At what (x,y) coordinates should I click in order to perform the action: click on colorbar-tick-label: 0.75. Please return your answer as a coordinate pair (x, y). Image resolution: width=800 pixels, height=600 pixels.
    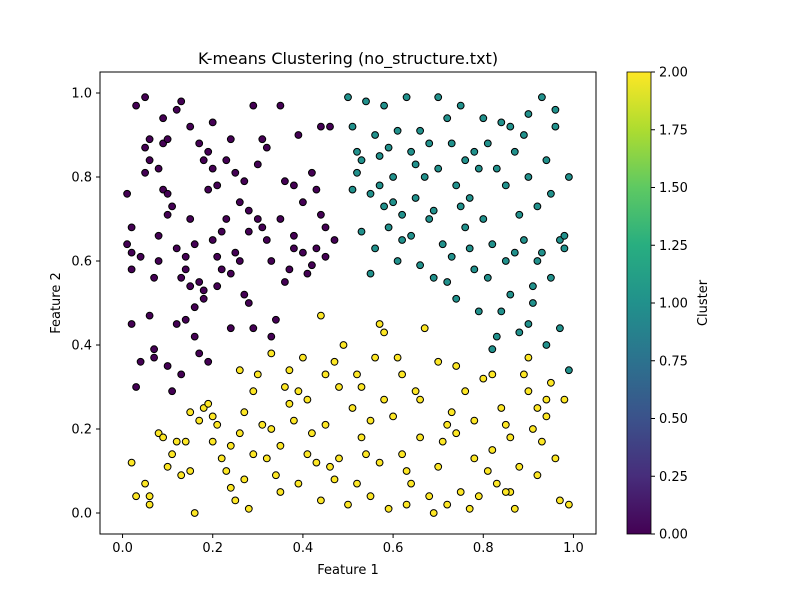
    Looking at the image, I should click on (673, 361).